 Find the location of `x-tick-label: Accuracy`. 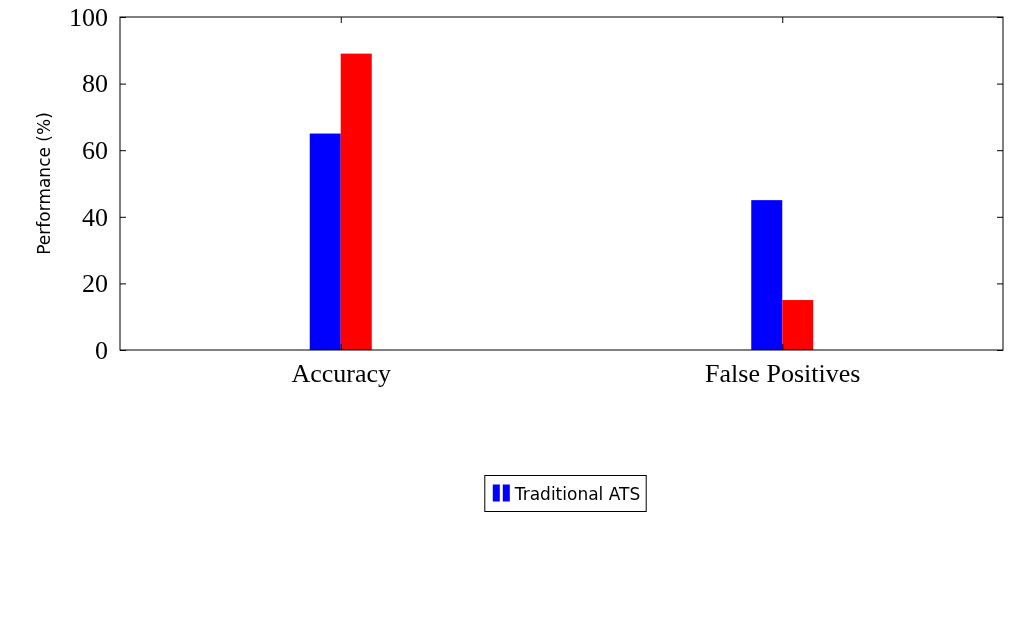

x-tick-label: Accuracy is located at coordinates (341, 374).